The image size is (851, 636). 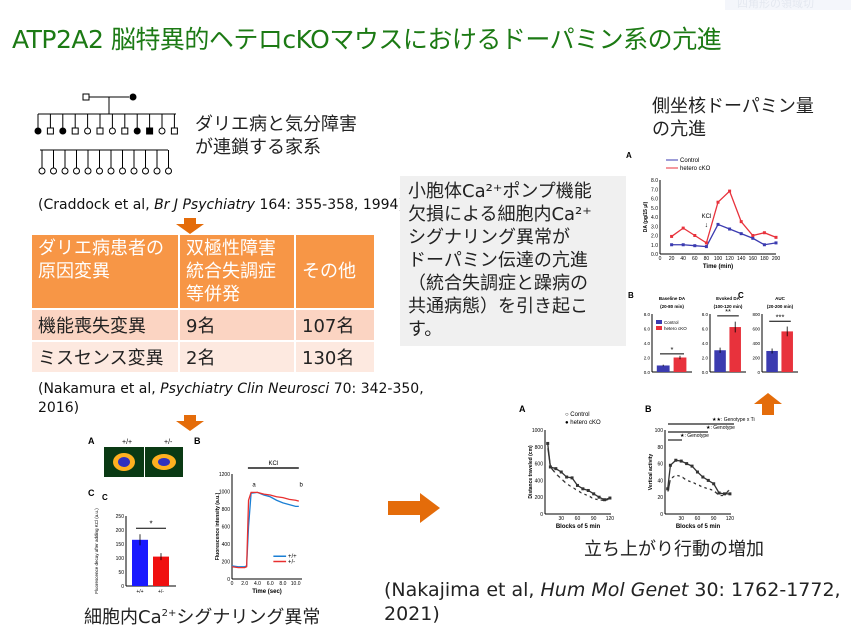 I want to click on y-tick-label: 40, so click(x=660, y=481).